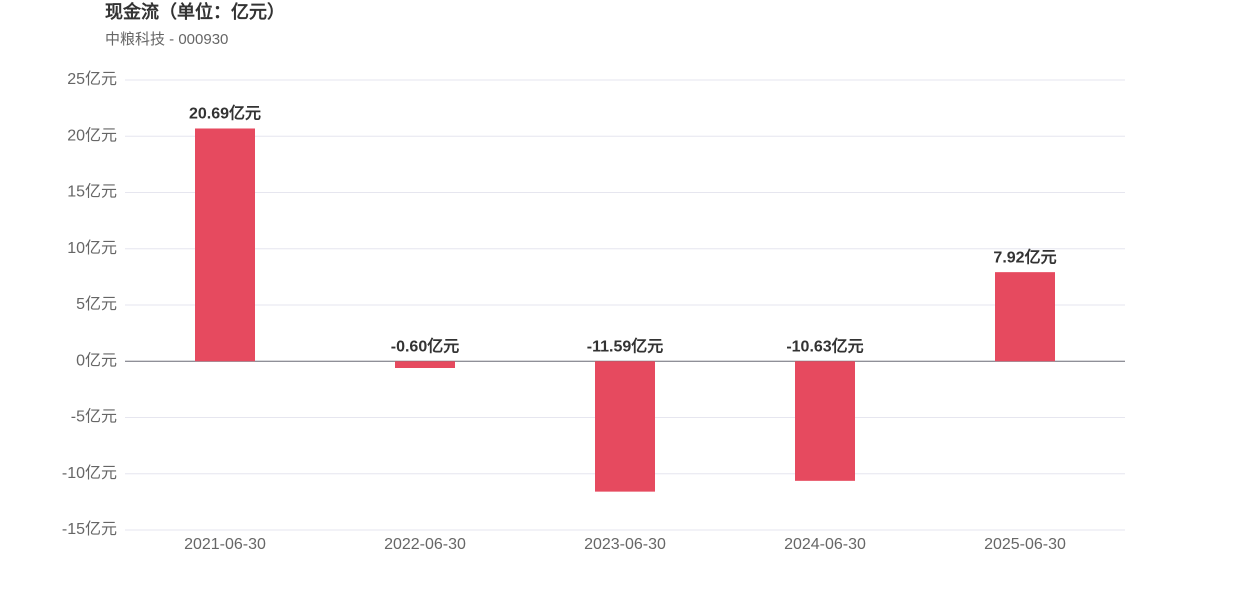 The image size is (1250, 600). I want to click on y-tick-label: 10亿元, so click(92, 248).